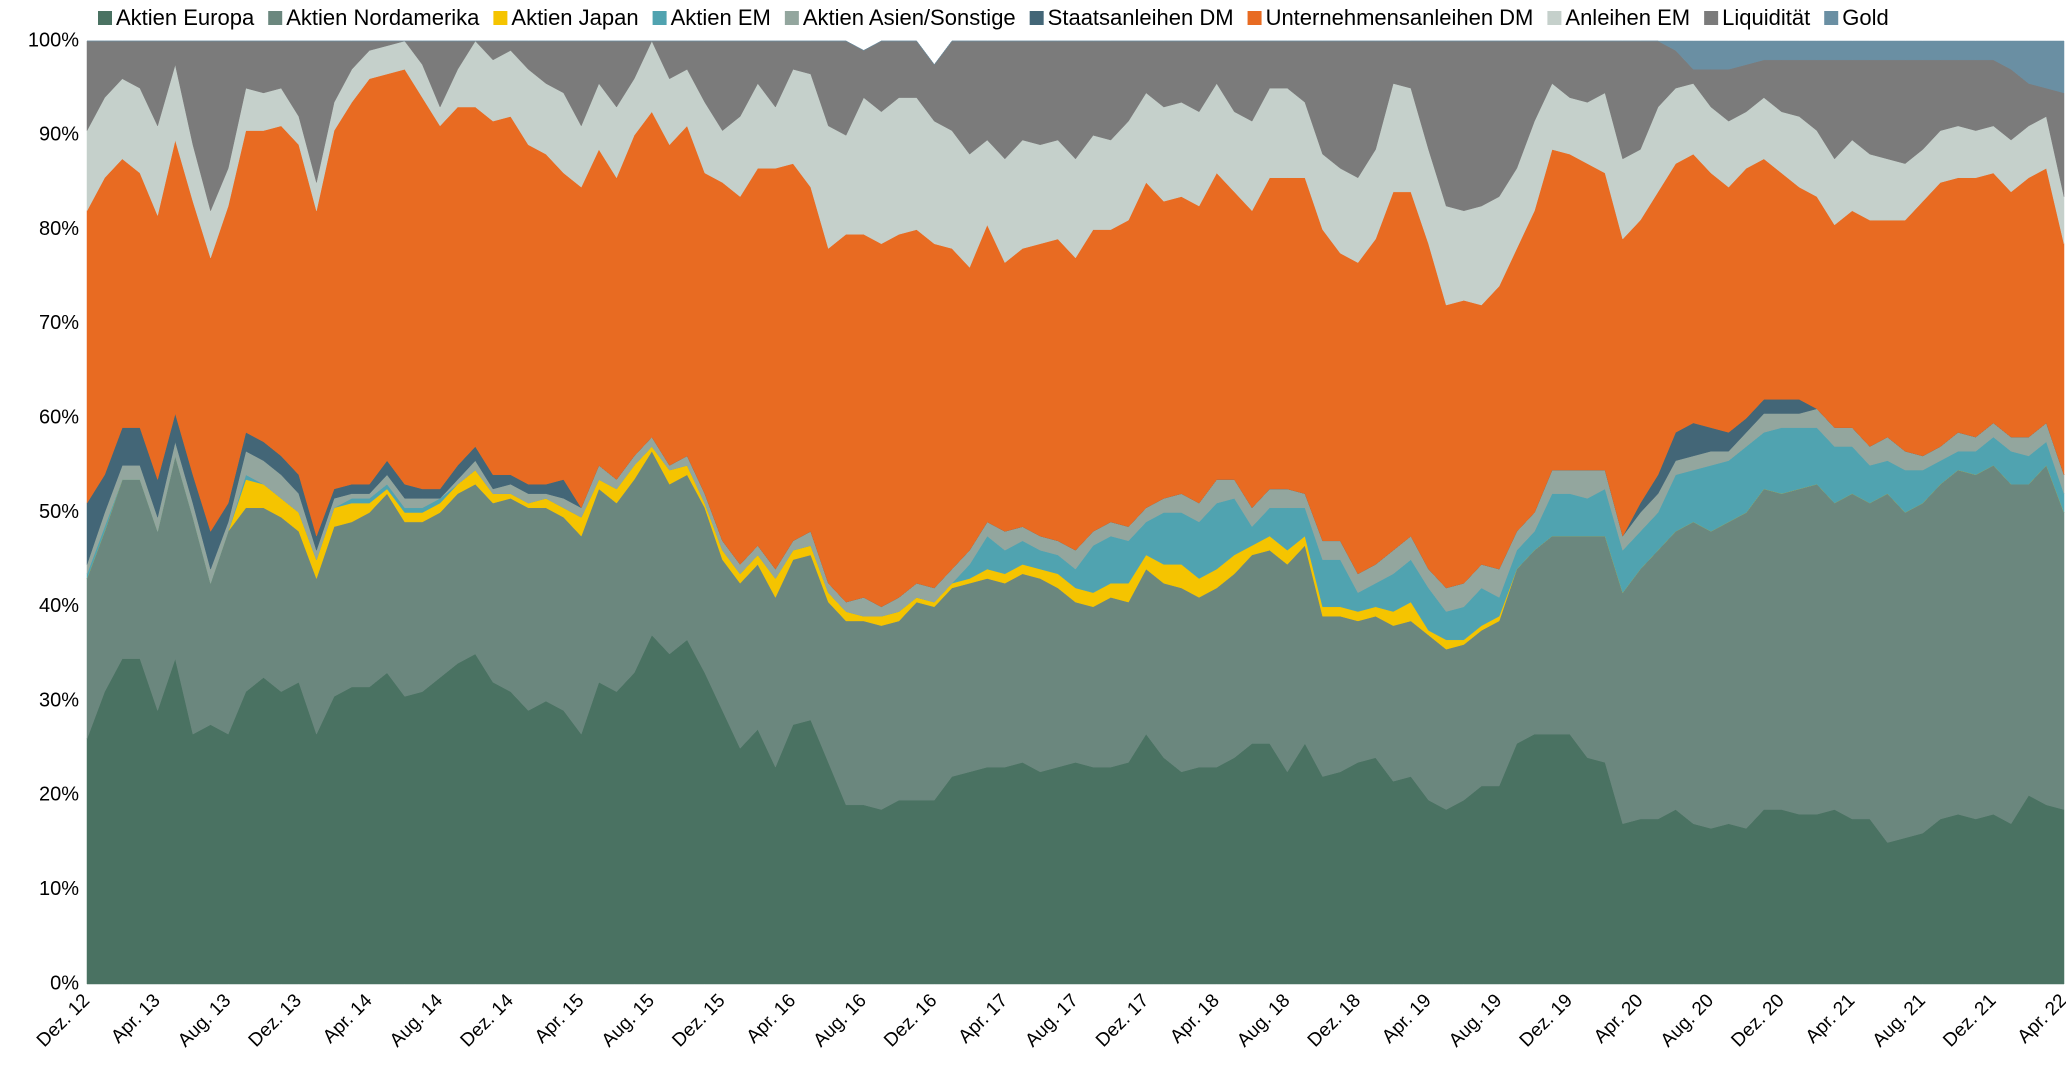 This screenshot has width=2066, height=1073. What do you see at coordinates (1830, 1018) in the screenshot?
I see `x-tick-label: Apr. 21` at bounding box center [1830, 1018].